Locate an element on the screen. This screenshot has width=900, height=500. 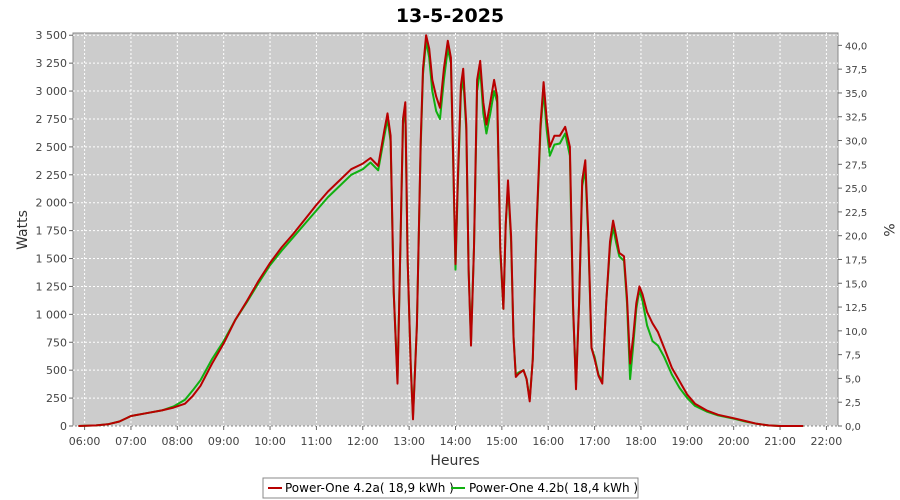
x-tick-label: 11:00 is located at coordinates (317, 441).